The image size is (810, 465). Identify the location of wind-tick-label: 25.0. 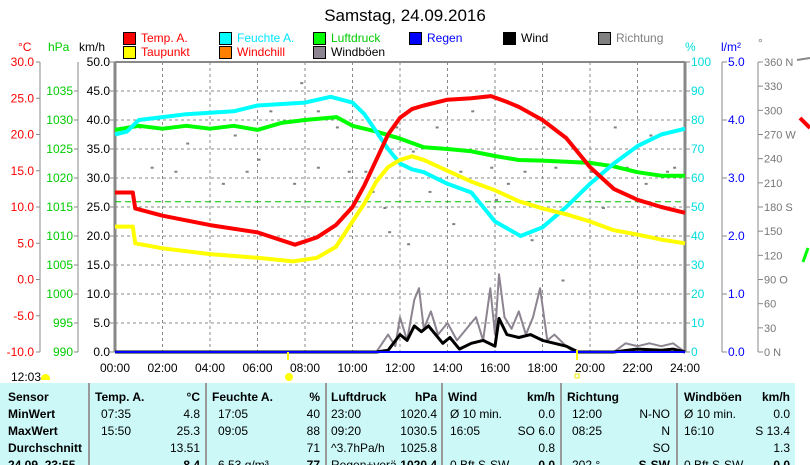
(99, 207).